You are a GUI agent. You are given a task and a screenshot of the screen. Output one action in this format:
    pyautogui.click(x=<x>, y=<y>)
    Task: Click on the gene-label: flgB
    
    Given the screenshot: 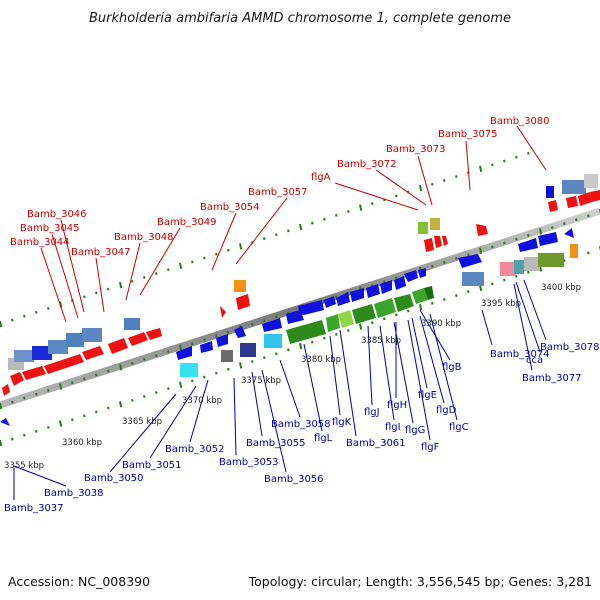 What is the action you would take?
    pyautogui.click(x=452, y=367)
    